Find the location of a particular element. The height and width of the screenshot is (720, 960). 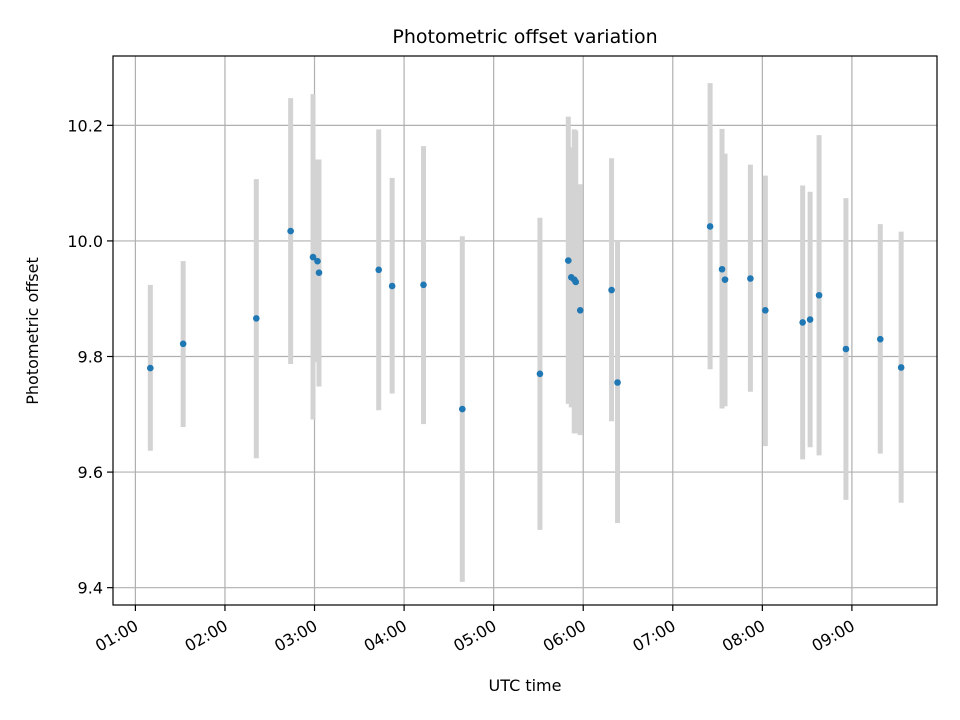

y-tick-label: 10.2 is located at coordinates (85, 125).